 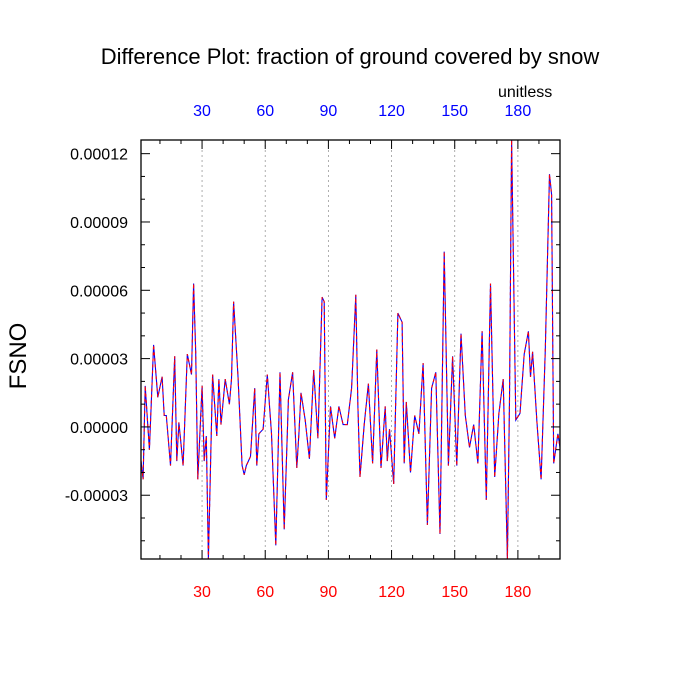 I want to click on y-tick-label: 0.00009, so click(x=99, y=223).